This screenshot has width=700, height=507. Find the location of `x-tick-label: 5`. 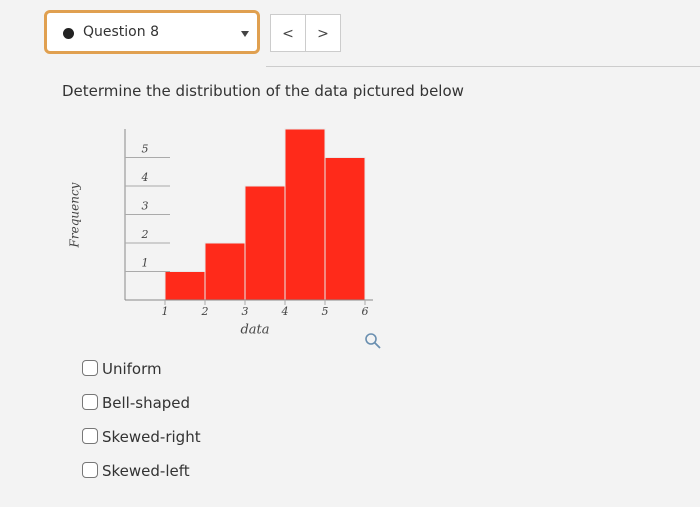

x-tick-label: 5 is located at coordinates (325, 311).